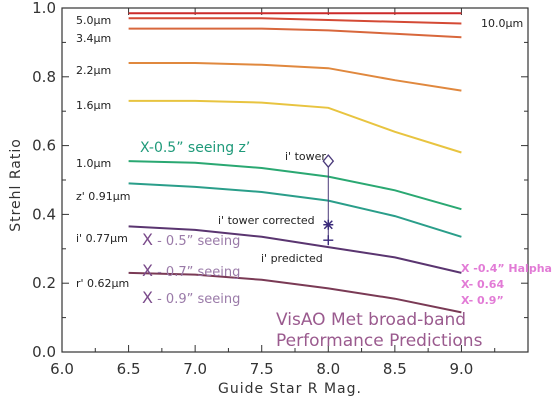 The height and width of the screenshot is (400, 558). Describe the element at coordinates (262, 369) in the screenshot. I see `x-tick-label: 7.5` at that location.